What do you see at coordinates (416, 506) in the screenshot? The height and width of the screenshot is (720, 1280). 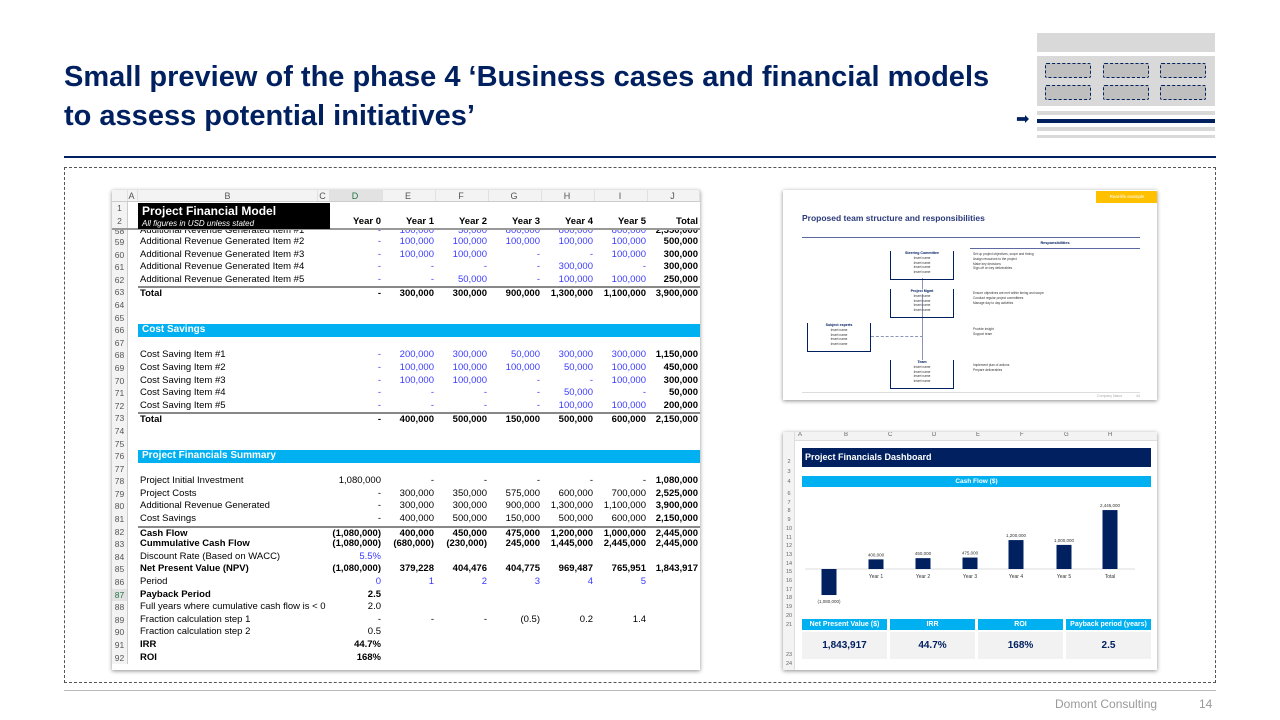 I see `cell-E: 300,000` at bounding box center [416, 506].